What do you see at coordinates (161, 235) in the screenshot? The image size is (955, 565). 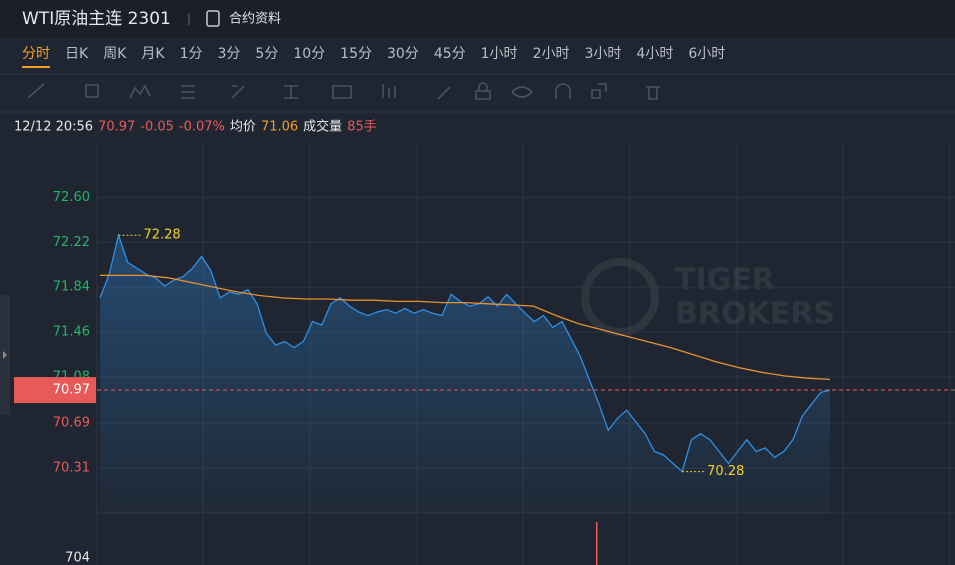 I see `high-label: 72.28` at bounding box center [161, 235].